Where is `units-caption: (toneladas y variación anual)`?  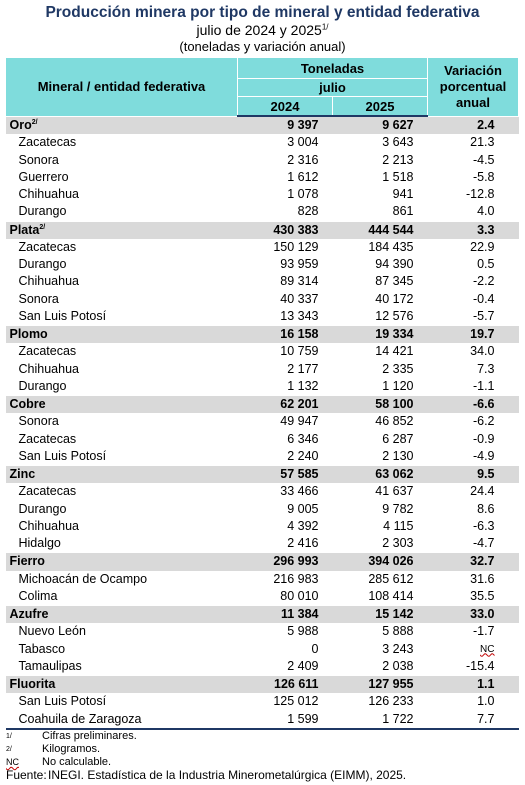 units-caption: (toneladas y variación anual) is located at coordinates (262, 46).